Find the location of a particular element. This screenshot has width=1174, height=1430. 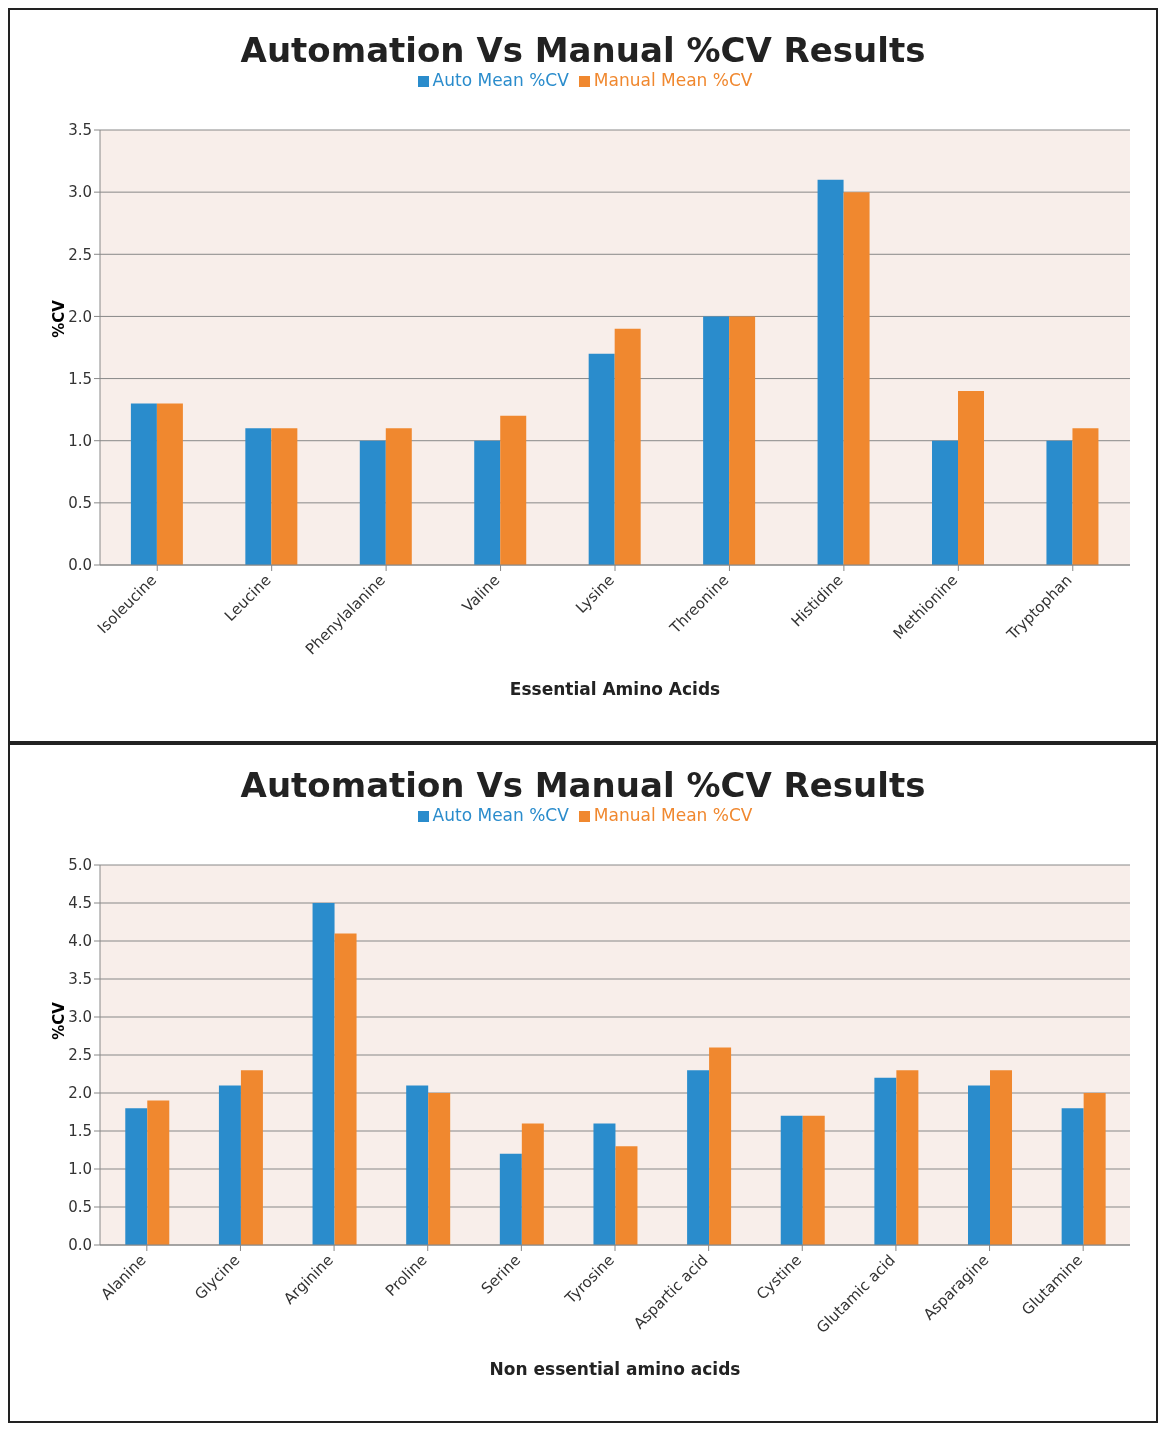

y-tick-label: 4.0 is located at coordinates (80, 941).